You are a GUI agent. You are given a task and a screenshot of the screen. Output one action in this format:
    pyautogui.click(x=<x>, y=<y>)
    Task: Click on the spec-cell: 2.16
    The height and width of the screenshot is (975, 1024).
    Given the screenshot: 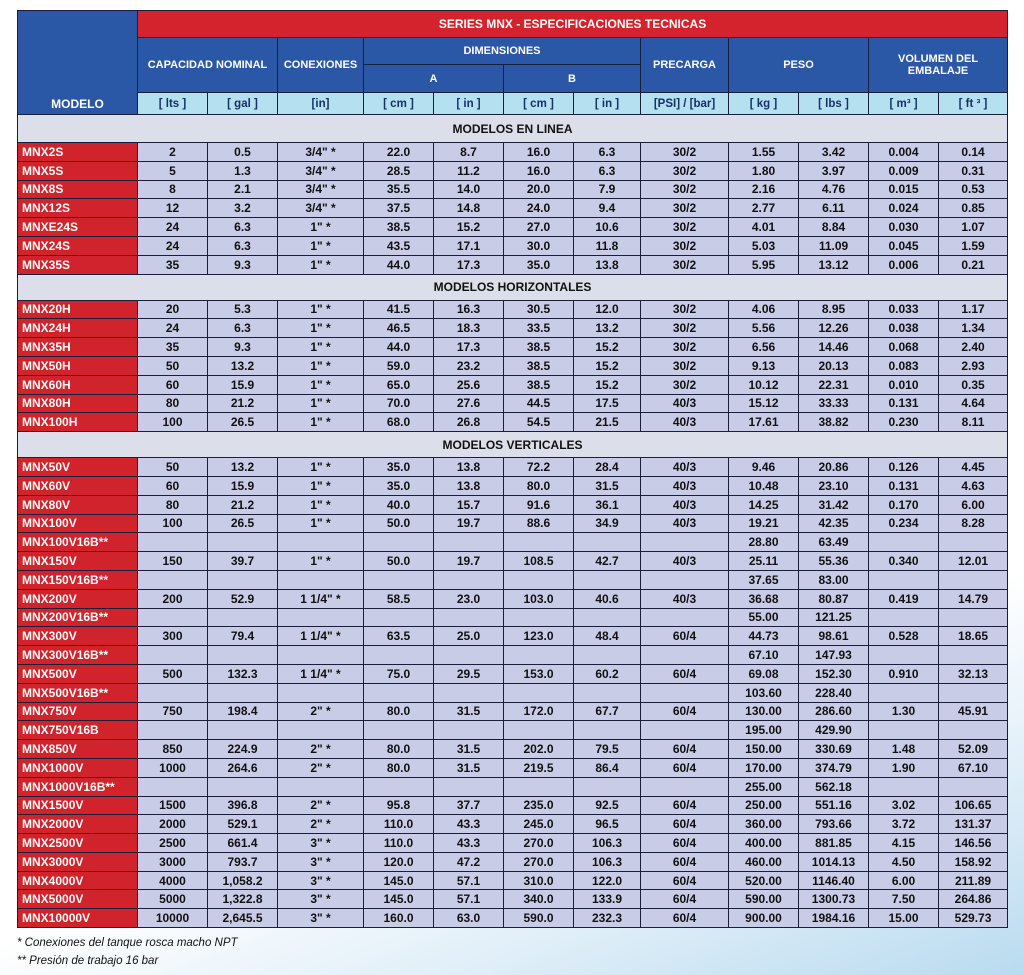 What is the action you would take?
    pyautogui.click(x=763, y=189)
    